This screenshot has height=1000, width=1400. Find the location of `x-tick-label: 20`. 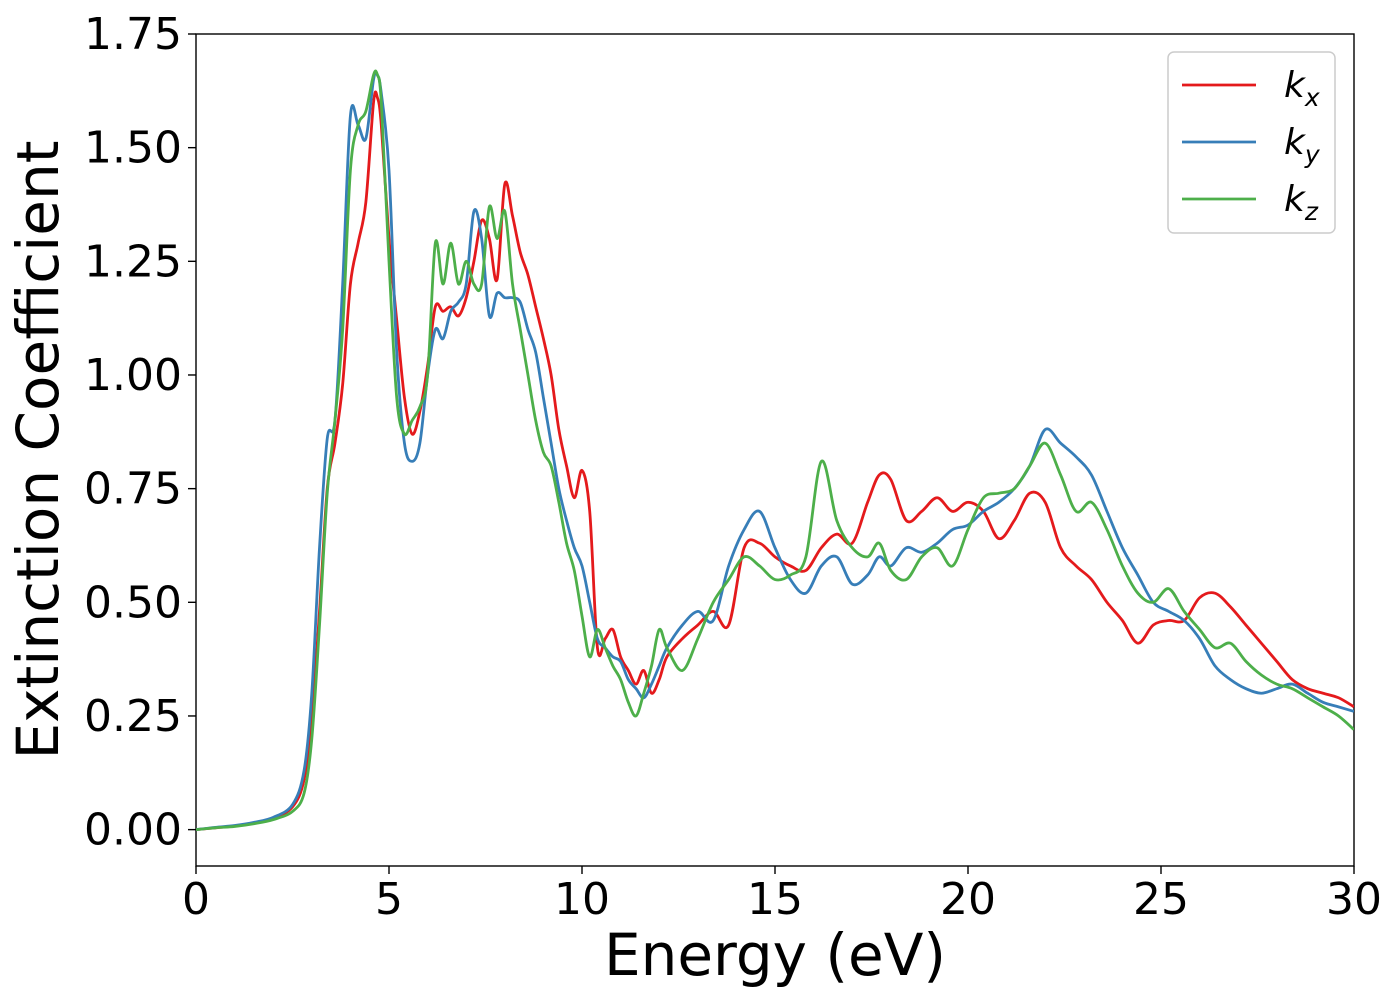

x-tick-label: 20 is located at coordinates (968, 899).